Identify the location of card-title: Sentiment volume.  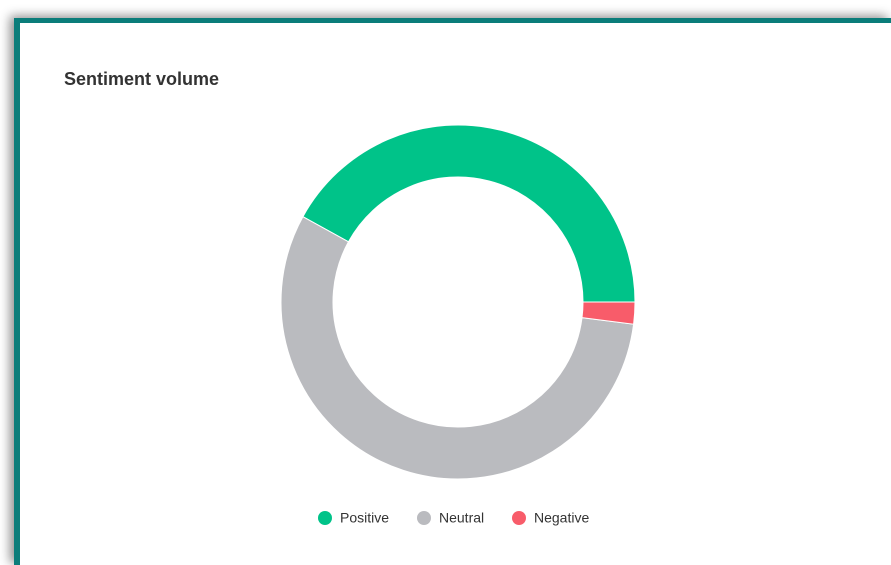
(142, 79).